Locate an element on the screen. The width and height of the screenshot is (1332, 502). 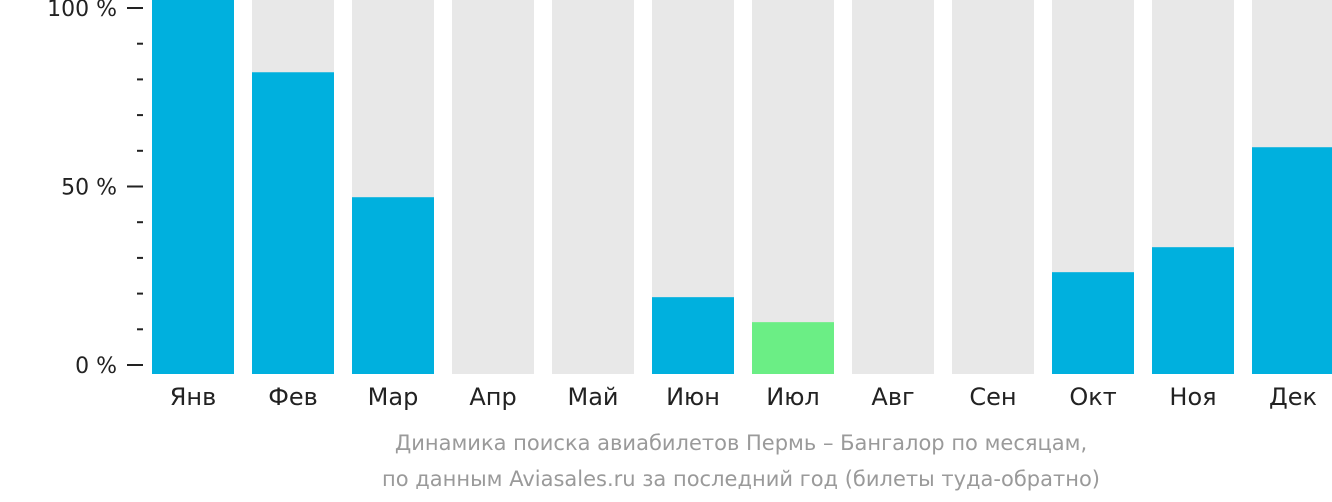
bar-Ноя is located at coordinates (1193, 310).